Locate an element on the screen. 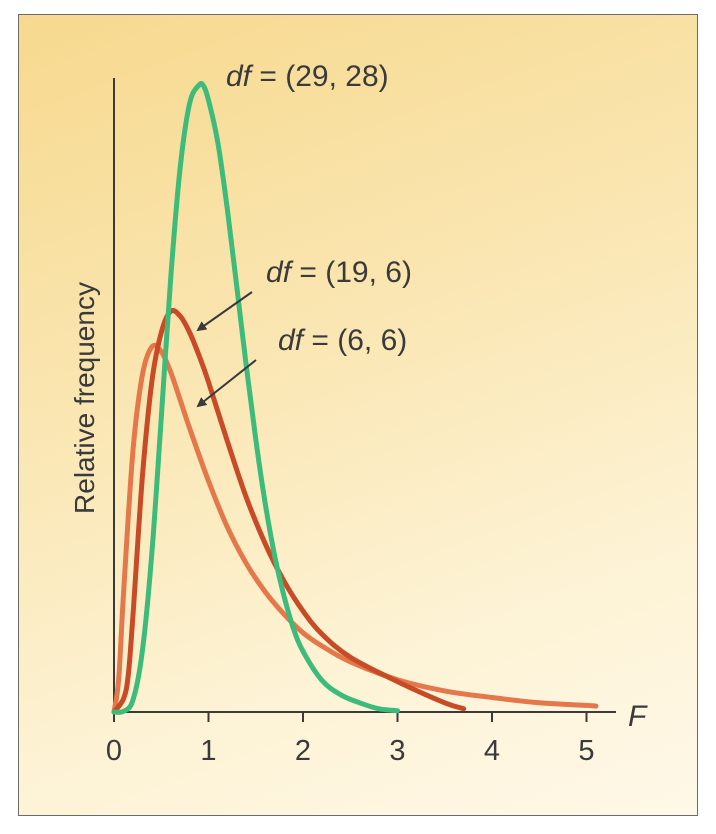 The width and height of the screenshot is (716, 834). y-axis-label: Relative frequency is located at coordinates (84, 398).